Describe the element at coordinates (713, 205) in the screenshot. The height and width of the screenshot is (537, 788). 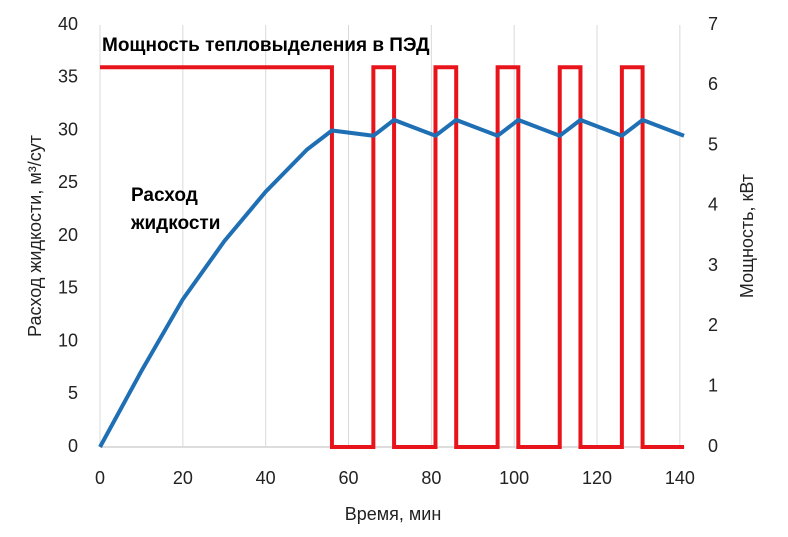
I see `y2-tick-label: 4` at that location.